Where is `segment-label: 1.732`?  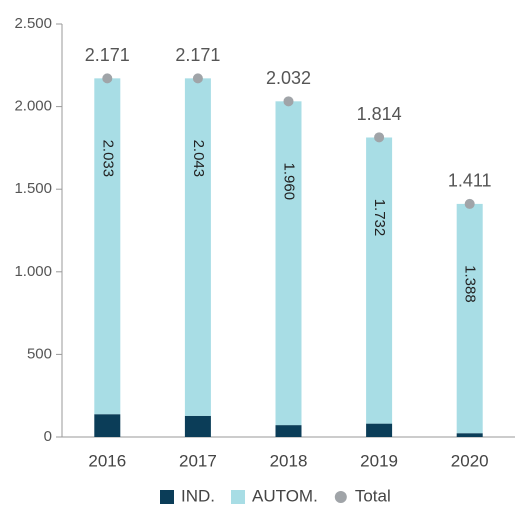
segment-label: 1.732 is located at coordinates (379, 218).